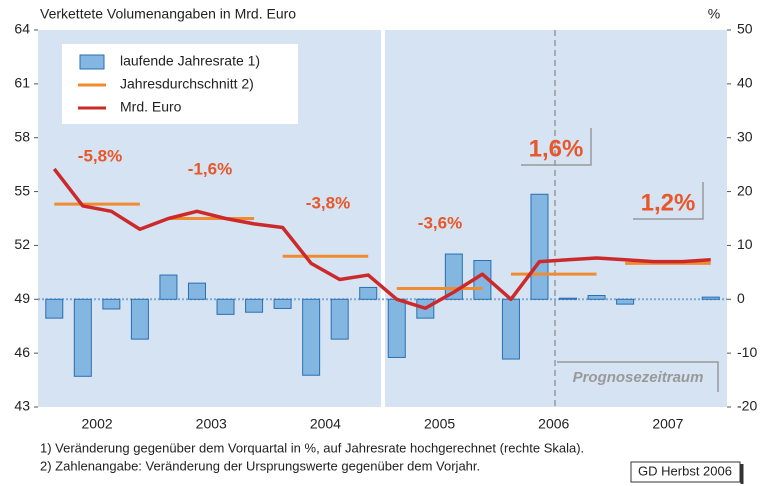 Image resolution: width=761 pixels, height=486 pixels. Describe the element at coordinates (328, 202) in the screenshot. I see `annotation: -3,8%` at that location.